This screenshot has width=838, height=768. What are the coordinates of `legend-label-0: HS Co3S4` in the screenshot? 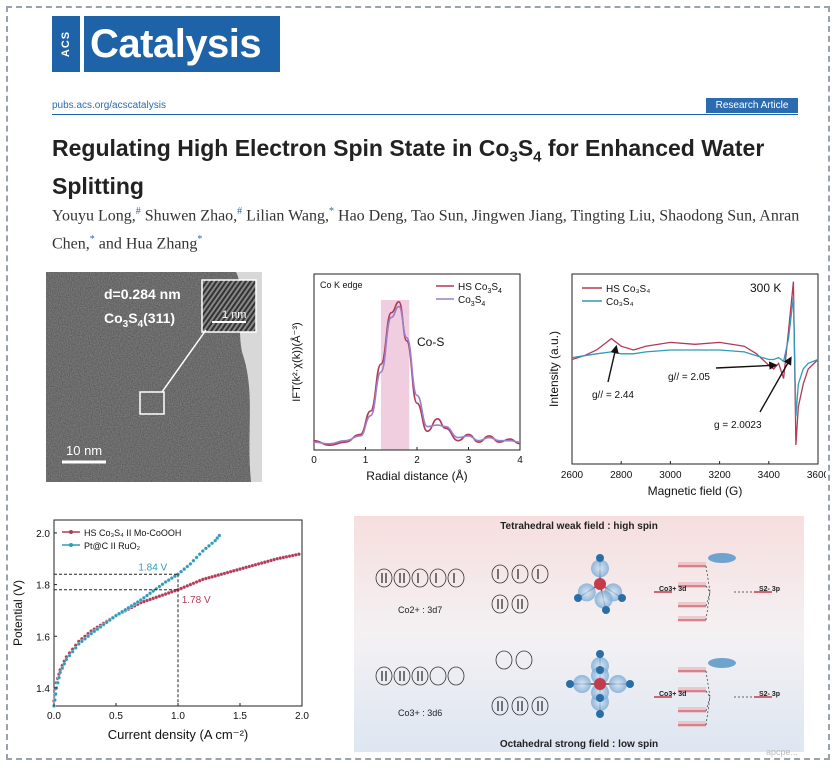 It's located at (480, 288).